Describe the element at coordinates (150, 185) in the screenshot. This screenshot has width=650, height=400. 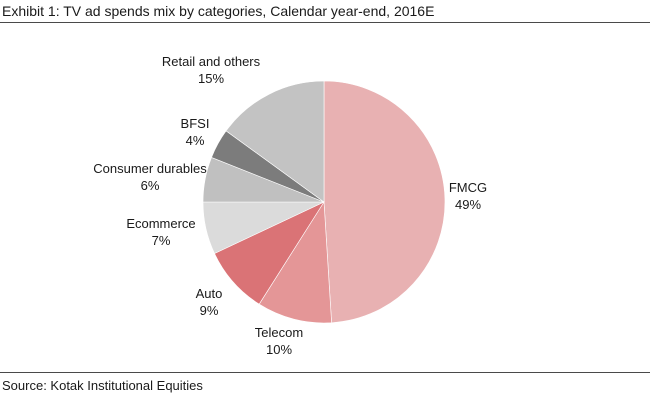
I see `slice-value-consumer-durables: 6%` at that location.